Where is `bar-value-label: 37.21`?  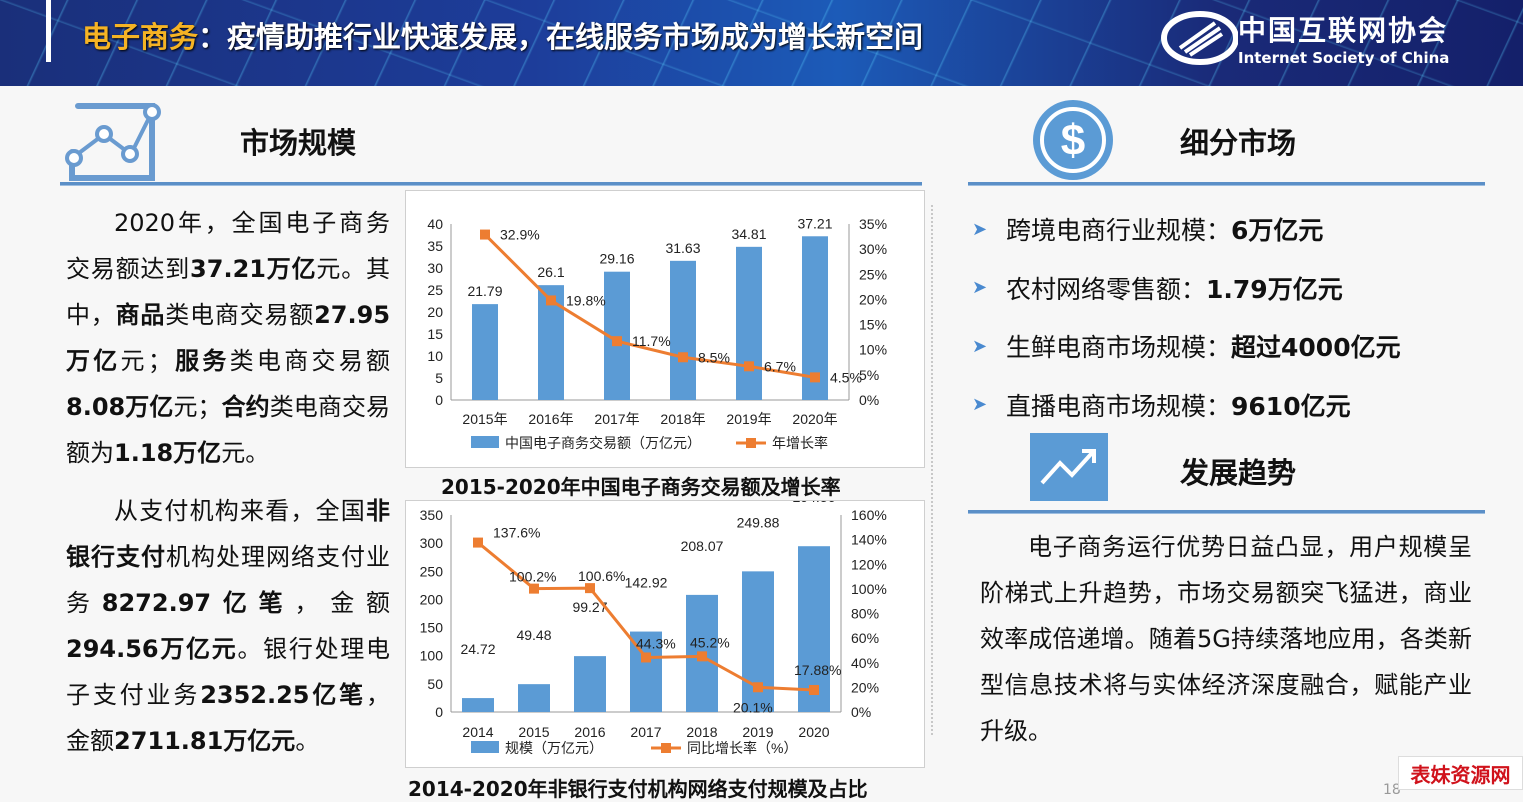 bar-value-label: 37.21 is located at coordinates (814, 223).